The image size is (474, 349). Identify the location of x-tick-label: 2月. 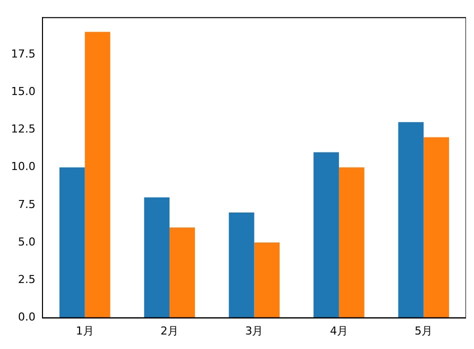
(169, 331).